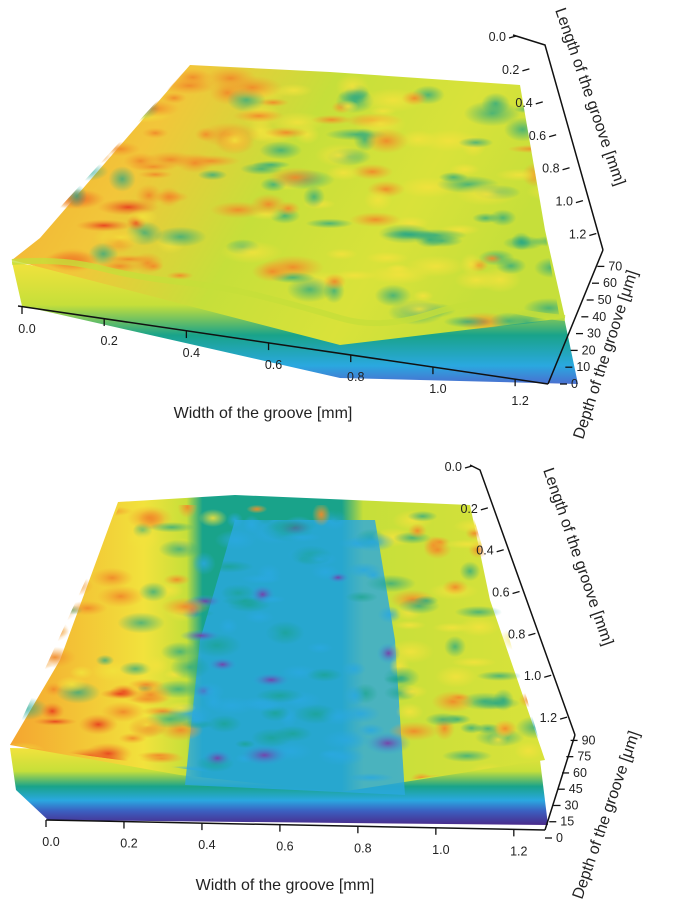 The height and width of the screenshot is (905, 684). I want to click on x-axis-label-bottom: Width of the groove [mm], so click(285, 885).